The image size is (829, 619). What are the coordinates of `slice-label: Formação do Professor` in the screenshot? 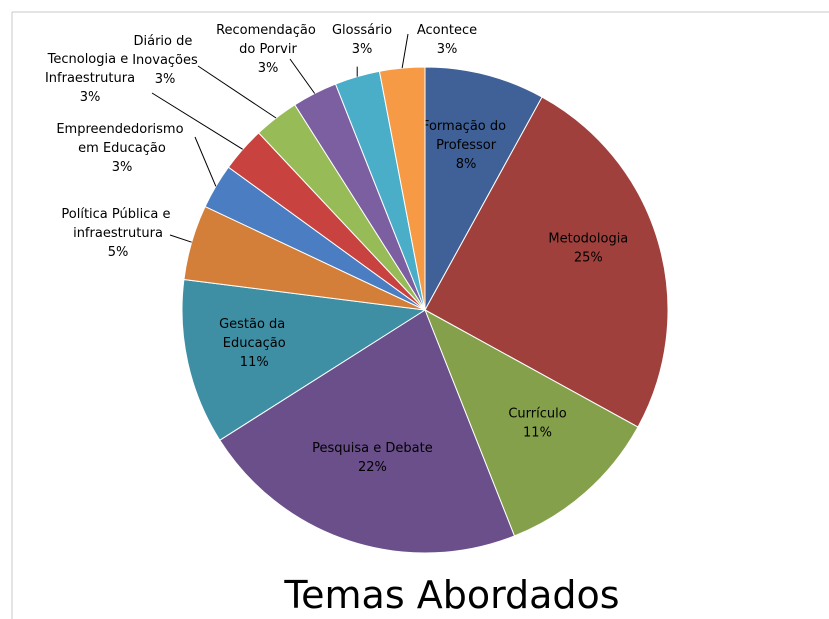 It's located at (466, 136).